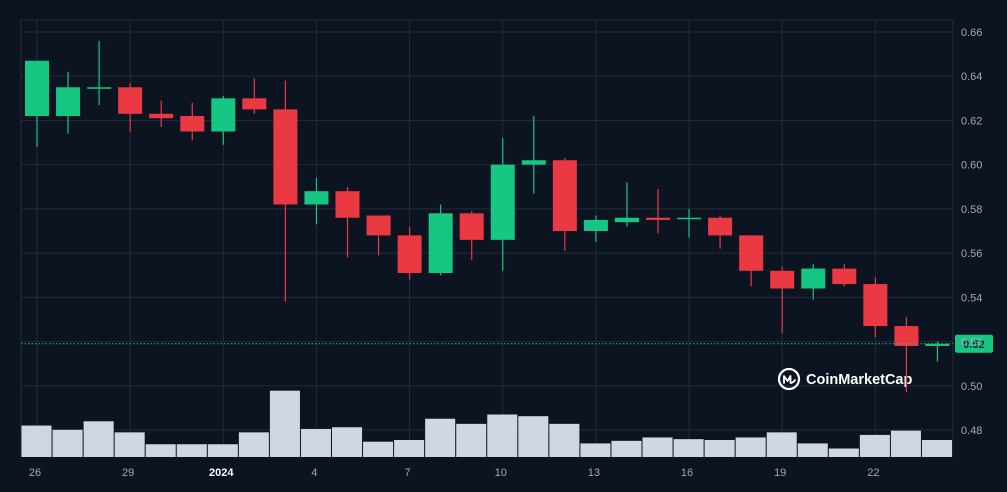 Image resolution: width=1007 pixels, height=492 pixels. Describe the element at coordinates (873, 473) in the screenshot. I see `x-tick-label: 22` at that location.